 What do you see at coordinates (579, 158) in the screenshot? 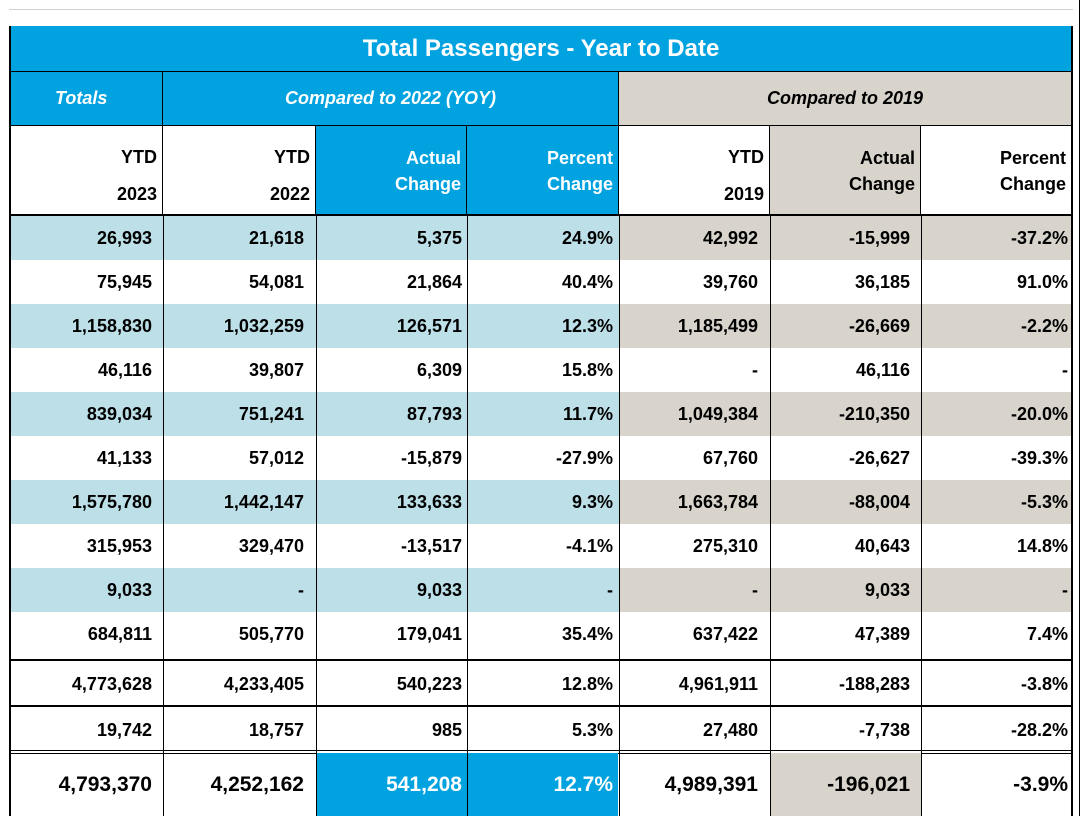
I see `column-header-line1: Percent` at bounding box center [579, 158].